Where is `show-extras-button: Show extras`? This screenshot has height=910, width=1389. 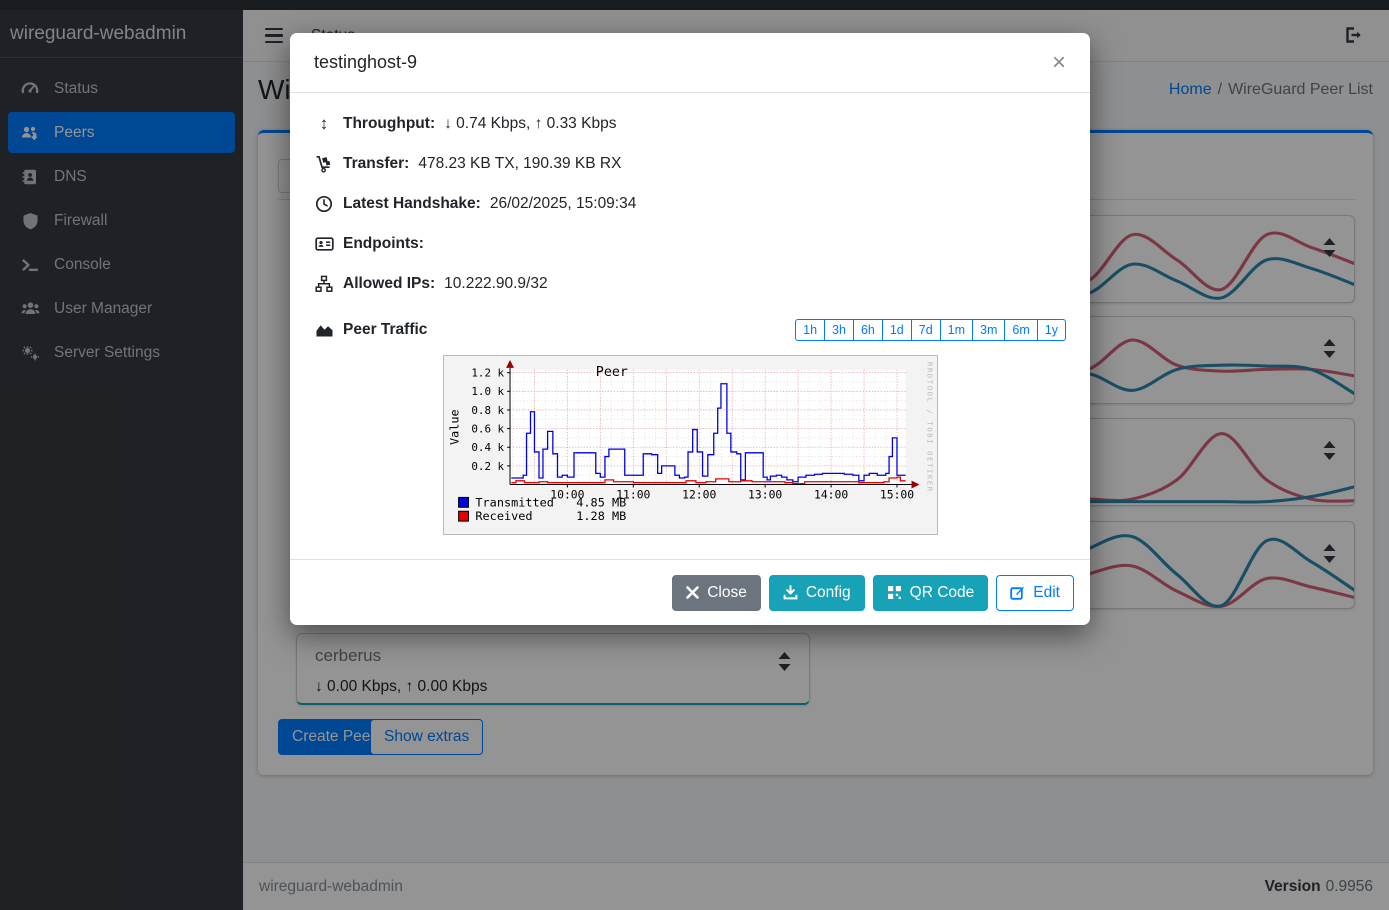 show-extras-button: Show extras is located at coordinates (427, 737).